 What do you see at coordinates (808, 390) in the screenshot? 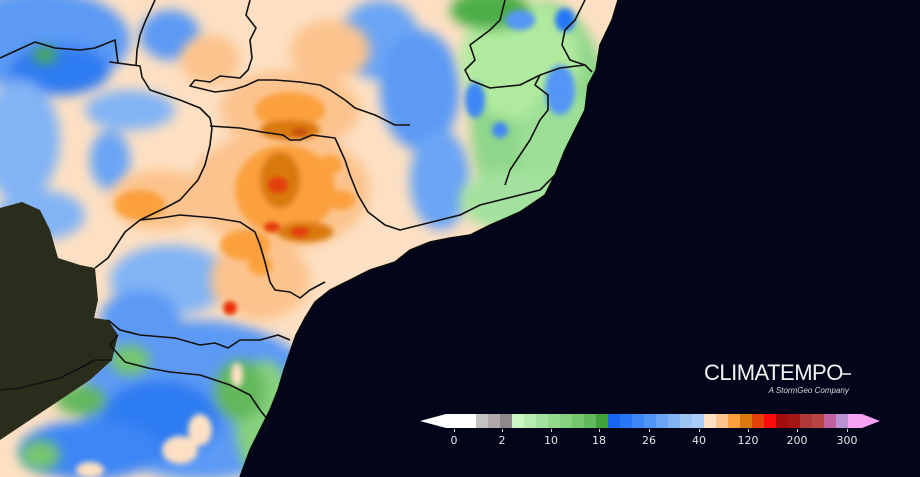
I see `brand-tagline: A StormGeo Company` at bounding box center [808, 390].